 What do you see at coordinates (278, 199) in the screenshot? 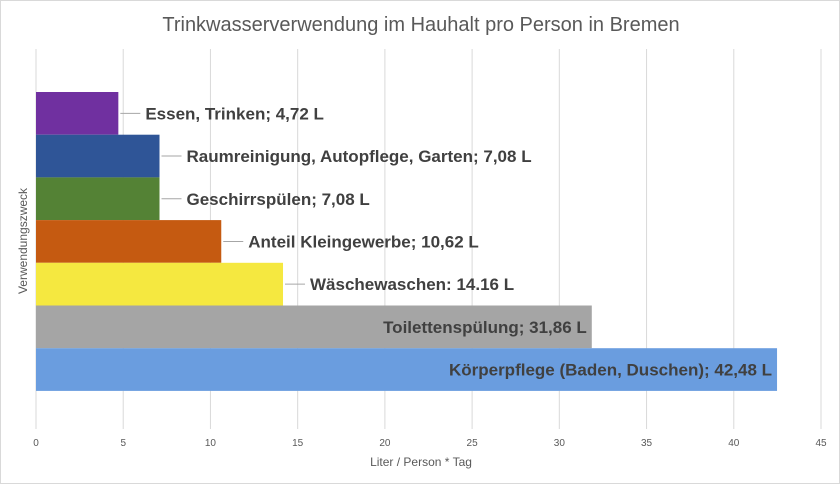
I see `data-label: Geschirrspülen; 7,08 L` at bounding box center [278, 199].